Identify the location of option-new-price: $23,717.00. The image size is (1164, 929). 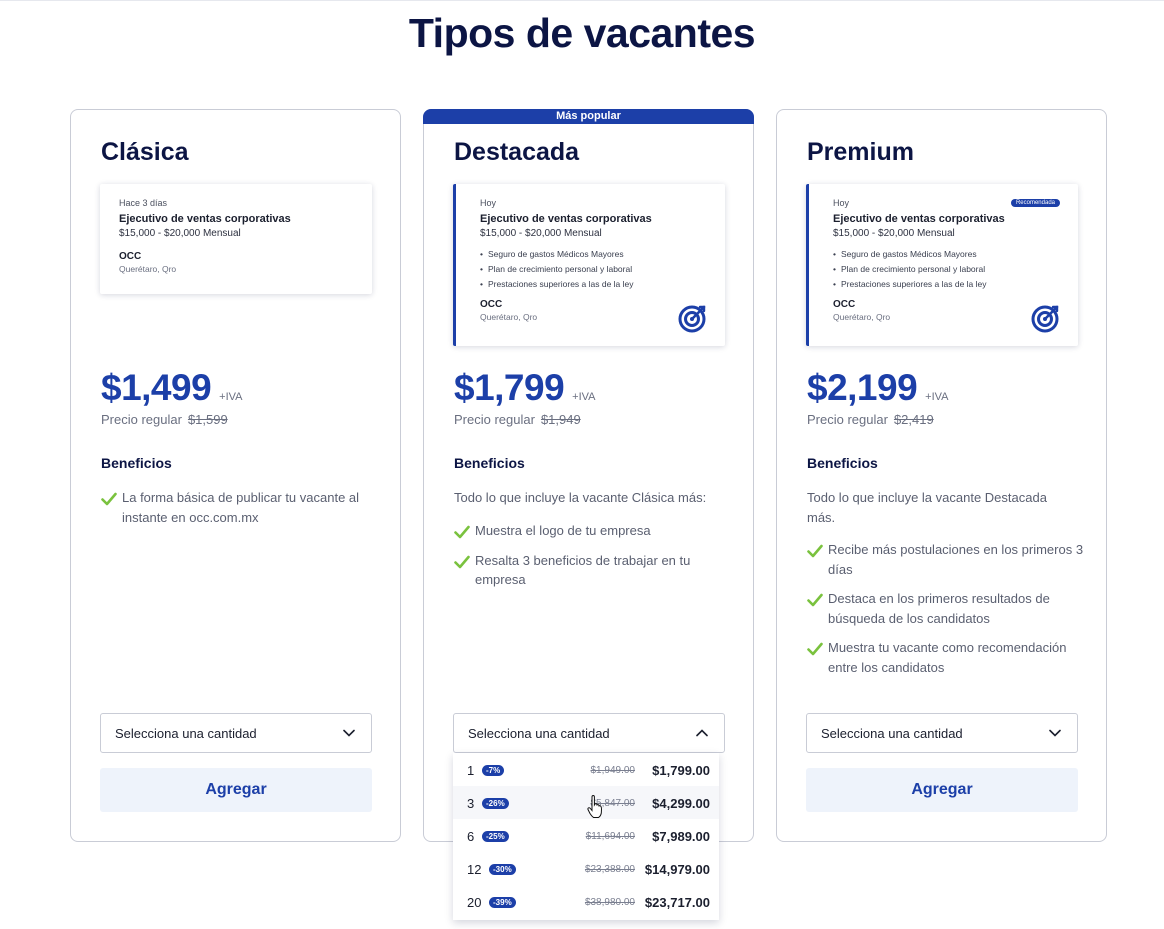
(677, 902).